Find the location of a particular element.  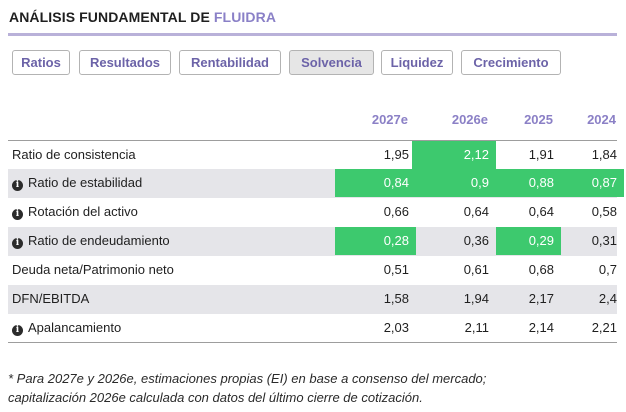

table-cell: 1,91 is located at coordinates (541, 154).